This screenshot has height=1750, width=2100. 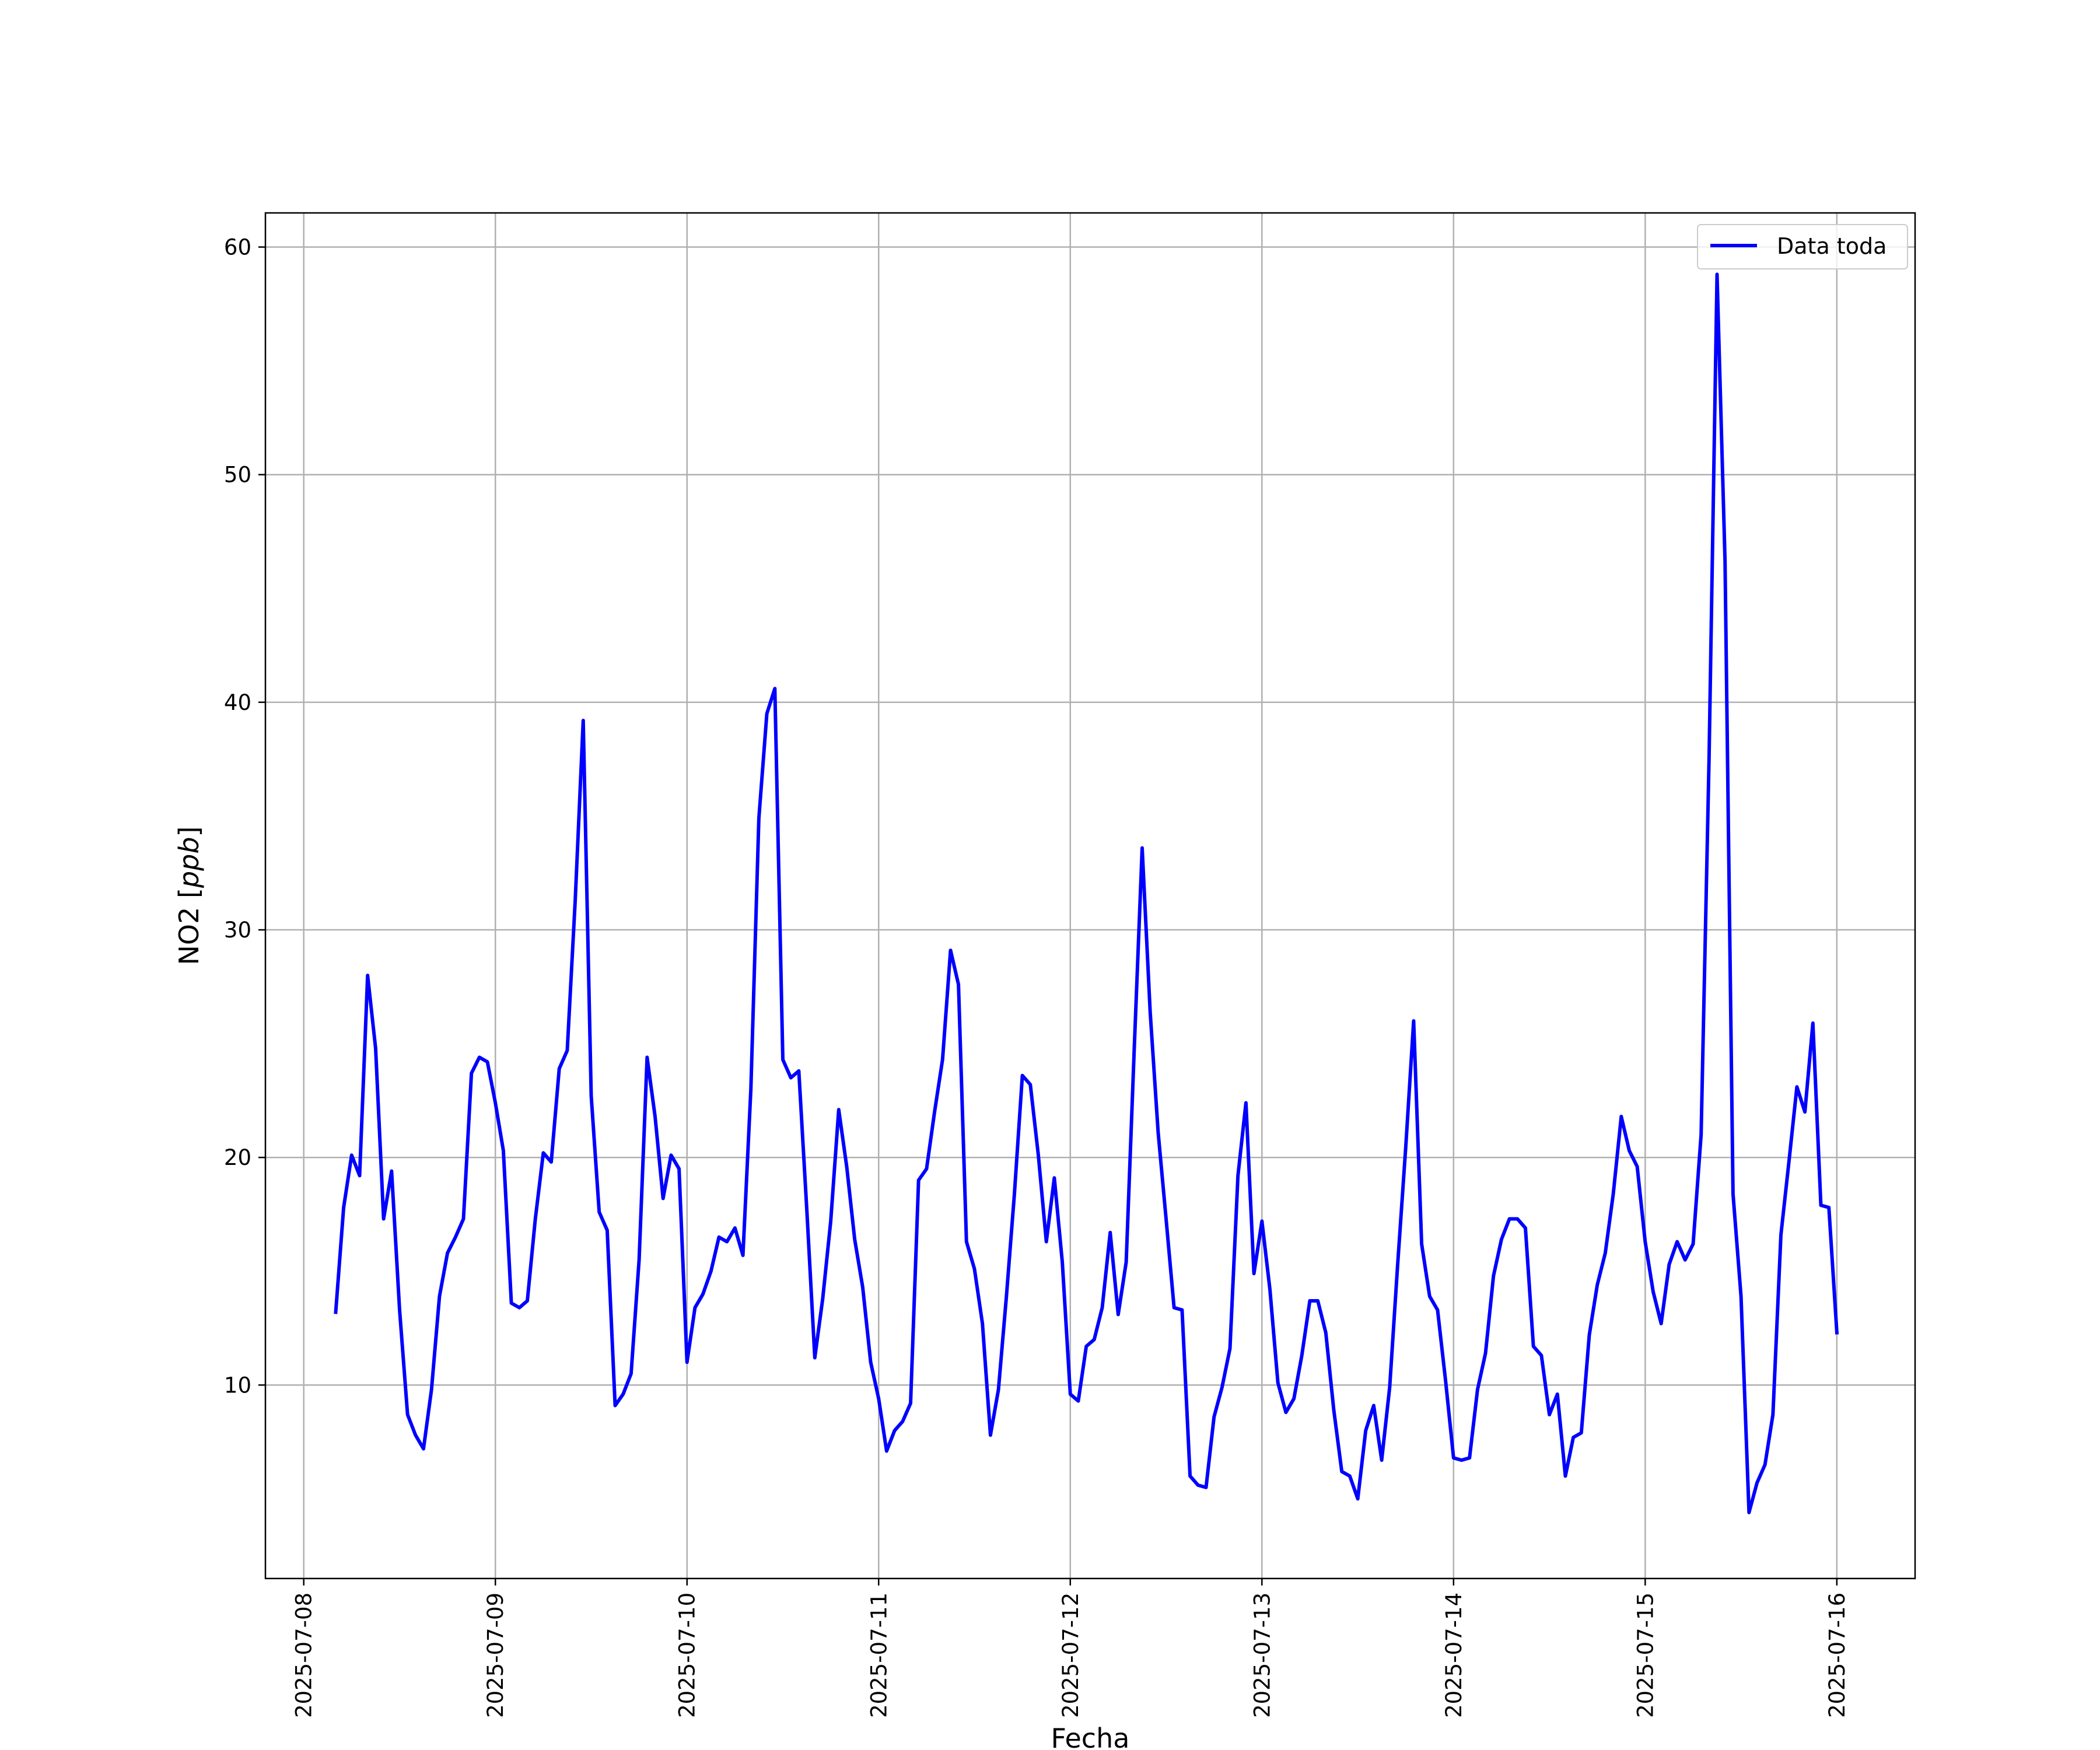 I want to click on y-axis-label-suffix: ], so click(x=189, y=831).